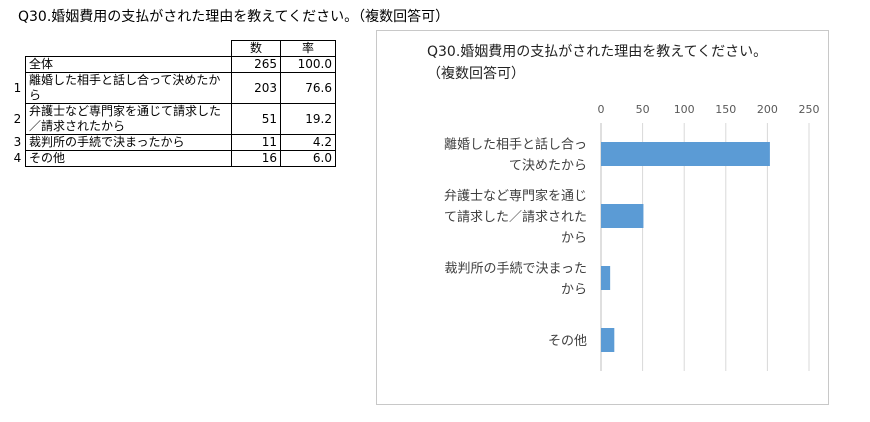 The image size is (870, 422). I want to click on total-count: 265, so click(256, 64).